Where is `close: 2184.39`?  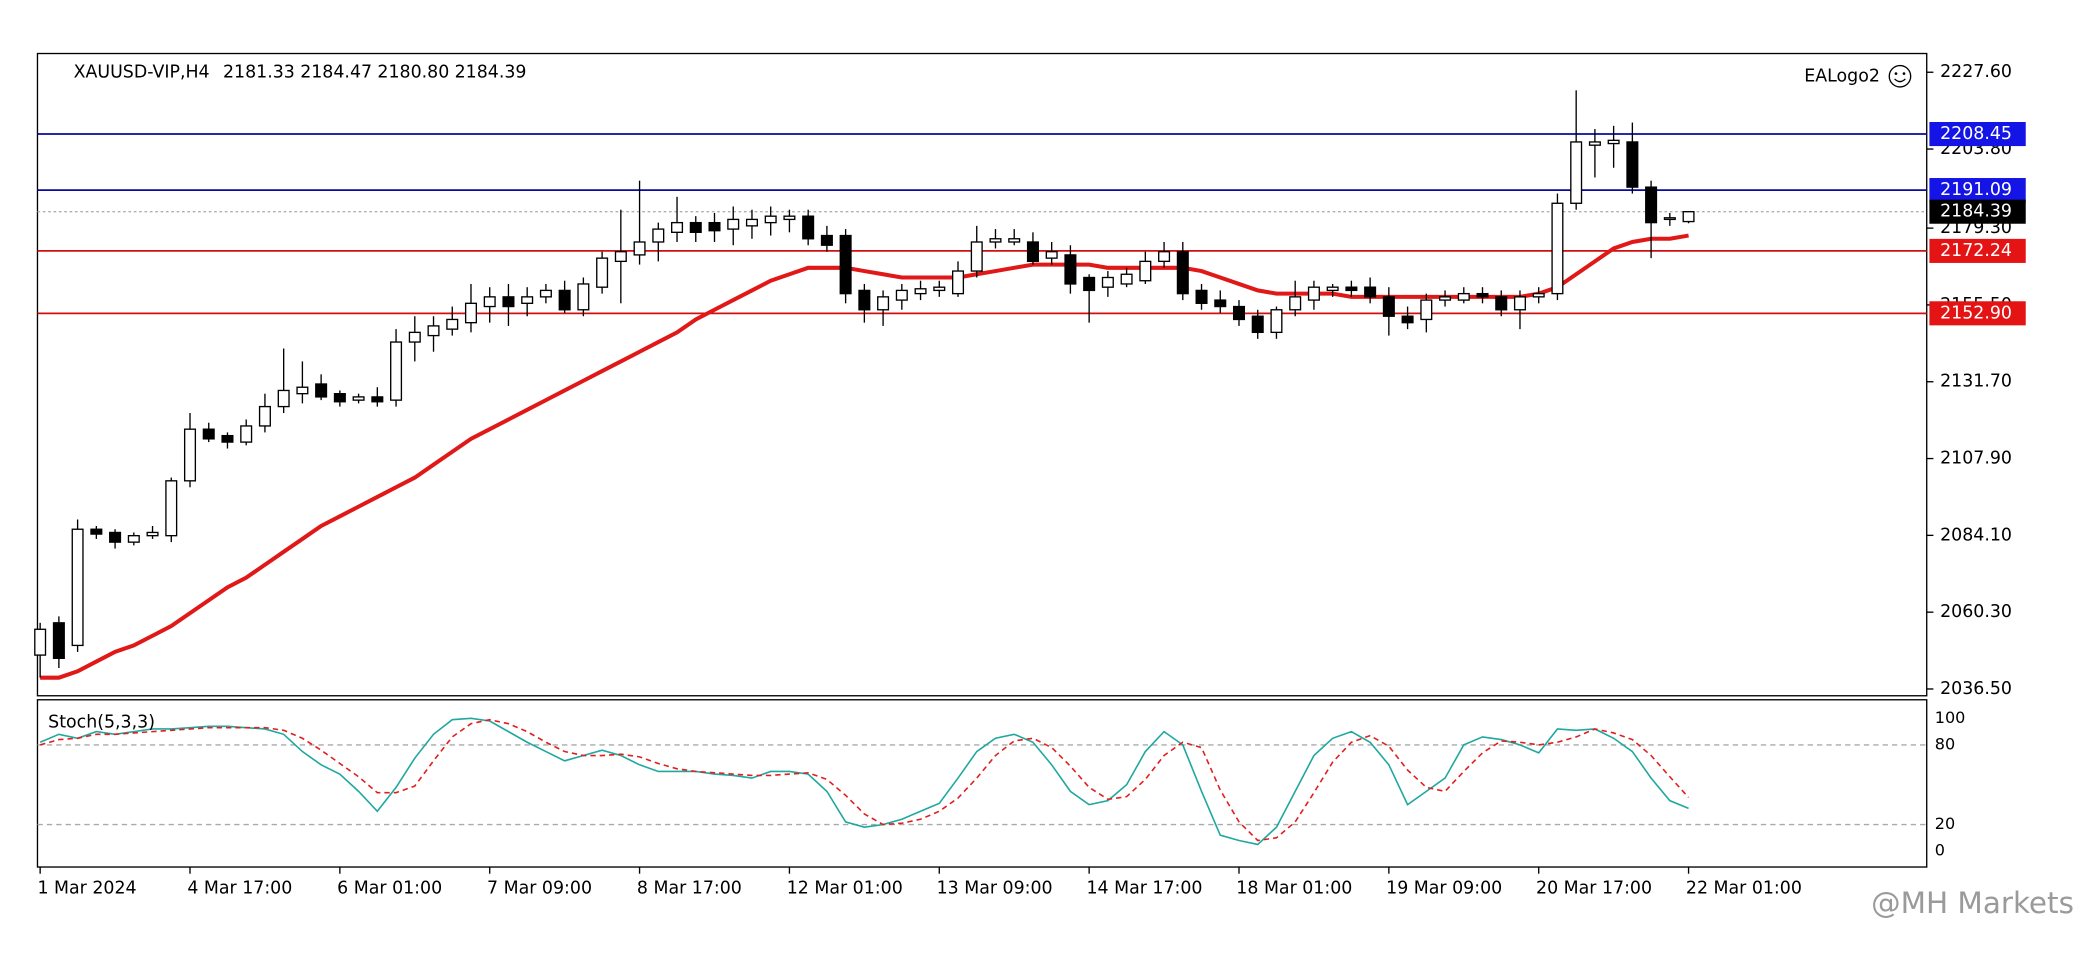
close: 2184.39 is located at coordinates (491, 72).